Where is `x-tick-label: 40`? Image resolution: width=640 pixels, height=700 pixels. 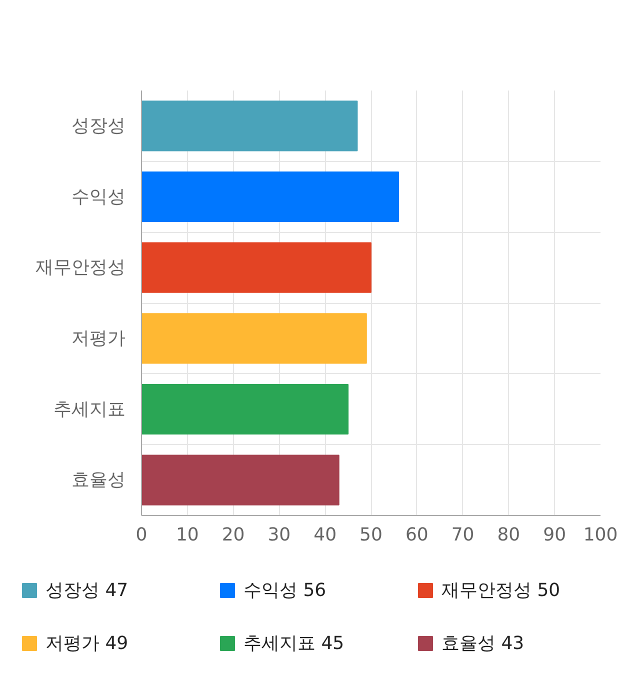
x-tick-label: 40 is located at coordinates (325, 535).